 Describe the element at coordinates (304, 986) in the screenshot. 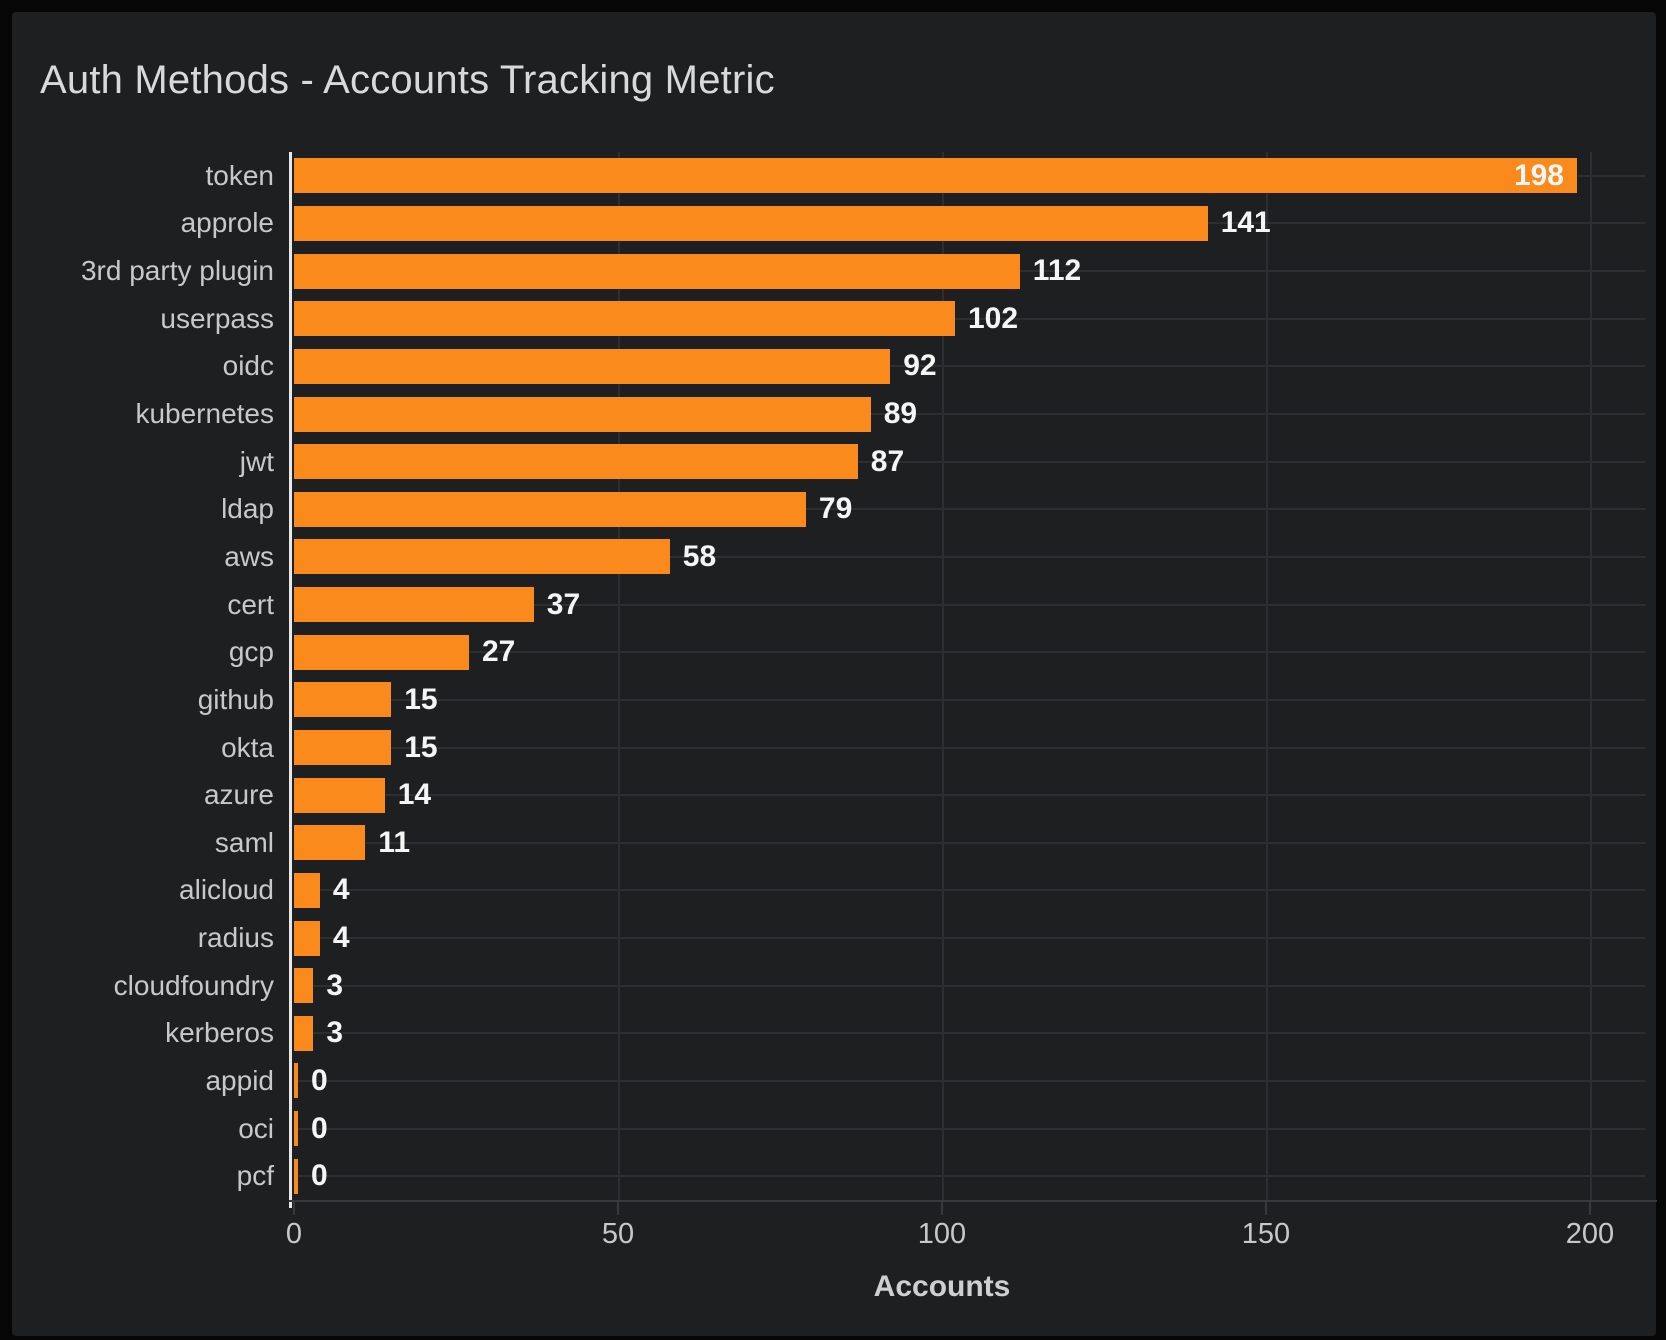

I see `bar-cloudfoundry` at that location.